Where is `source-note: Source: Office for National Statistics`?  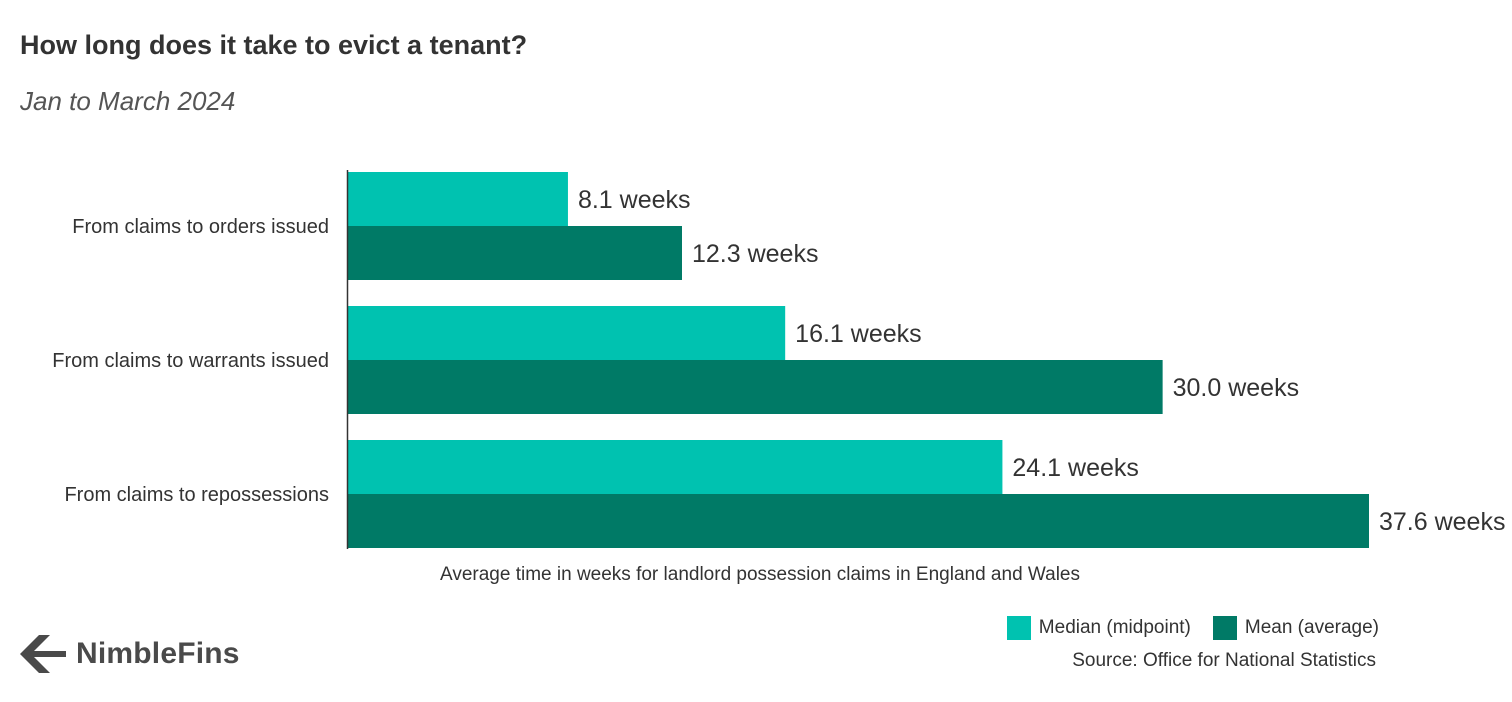
source-note: Source: Office for National Statistics is located at coordinates (1224, 660).